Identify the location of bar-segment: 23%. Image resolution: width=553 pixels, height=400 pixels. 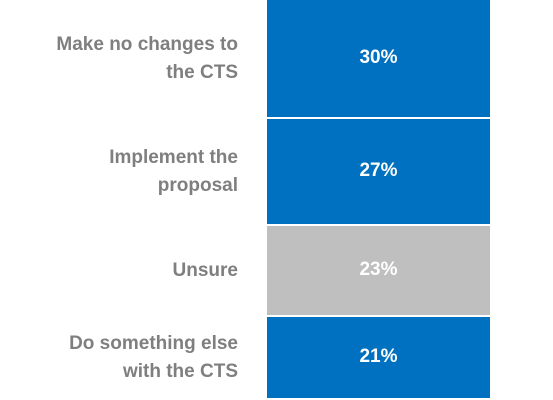
(378, 271).